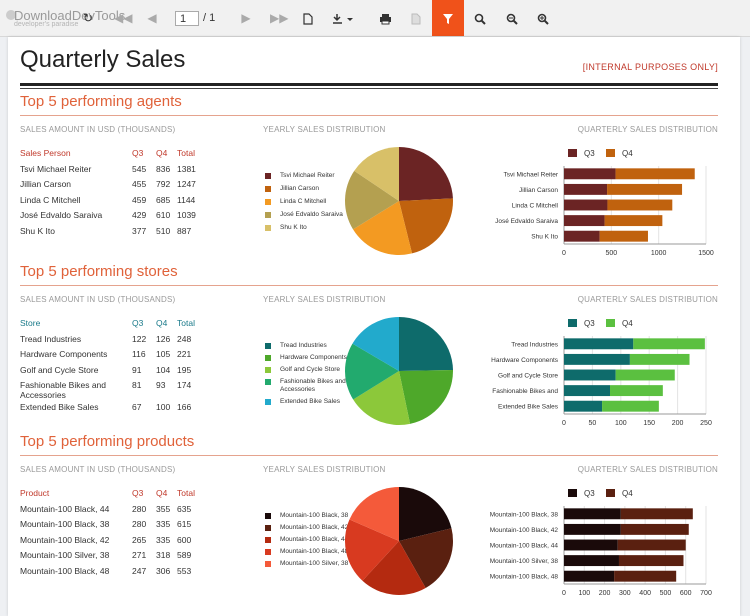 The width and height of the screenshot is (750, 616). What do you see at coordinates (59, 369) in the screenshot?
I see `row-name: Golf and Cycle Store` at bounding box center [59, 369].